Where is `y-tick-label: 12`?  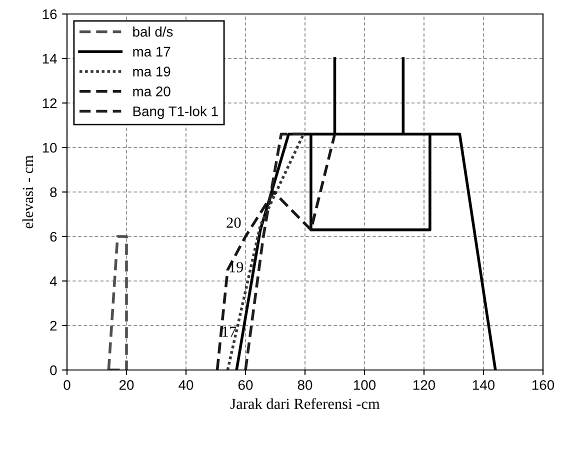 y-tick-label: 12 is located at coordinates (49, 103).